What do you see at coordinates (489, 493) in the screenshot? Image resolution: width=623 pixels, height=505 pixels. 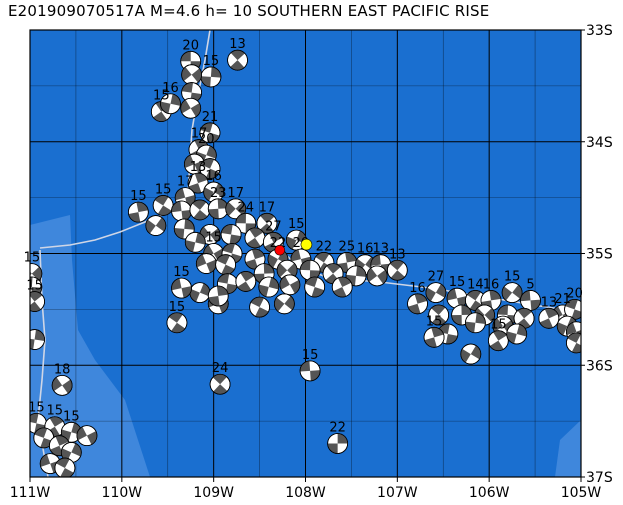 I see `lon-tick-label: 106W` at bounding box center [489, 493].